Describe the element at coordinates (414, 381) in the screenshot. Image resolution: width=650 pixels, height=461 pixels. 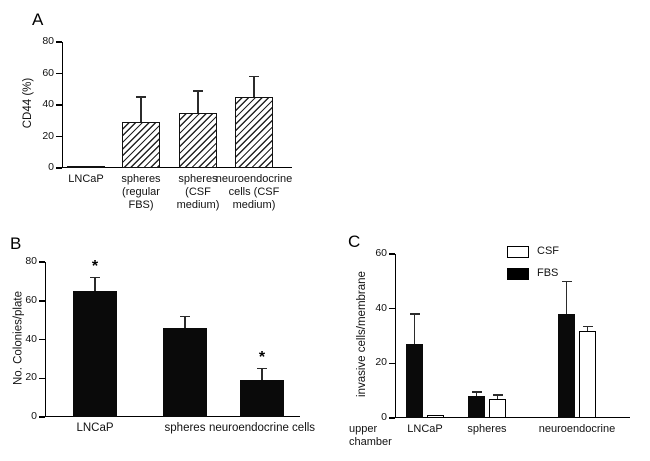
I see `bar-lncap-fbs` at that location.